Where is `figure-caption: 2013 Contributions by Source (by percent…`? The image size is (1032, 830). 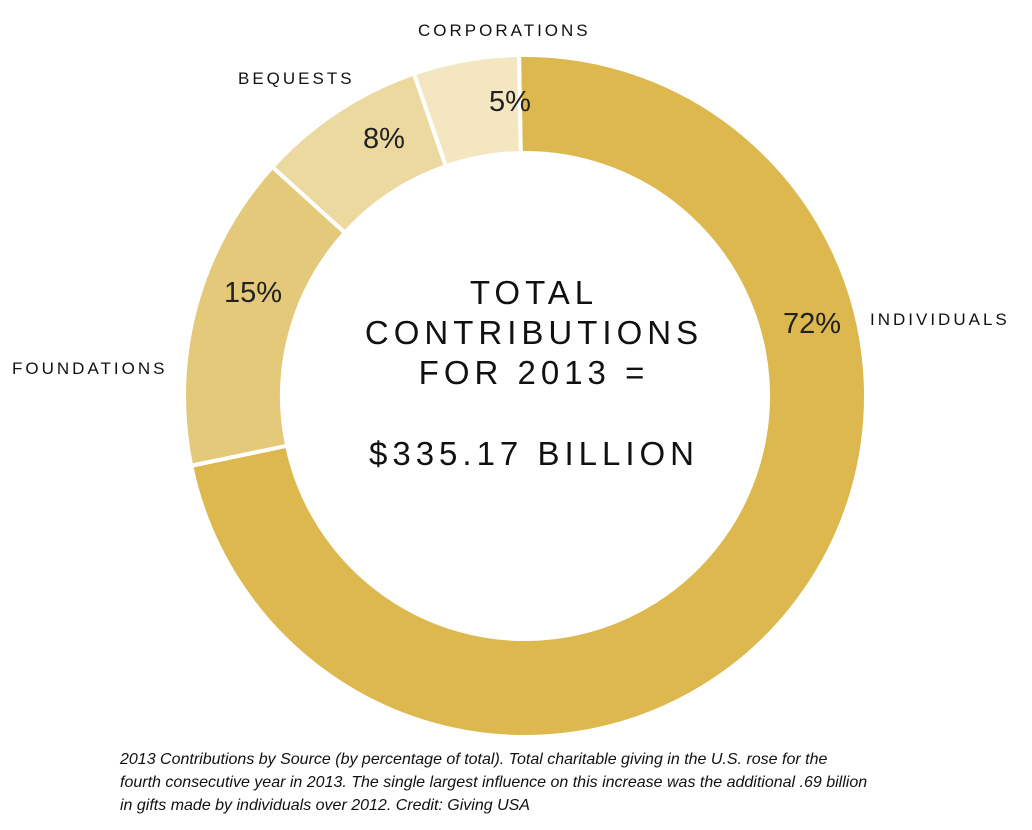
figure-caption: 2013 Contributions by Source (by percent… is located at coordinates (560, 782).